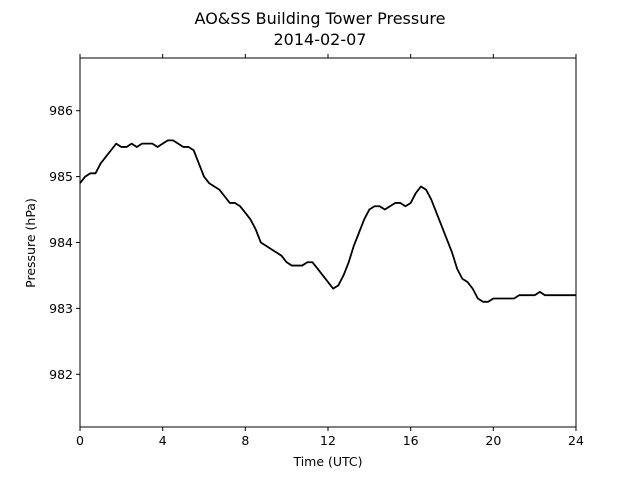 Image resolution: width=640 pixels, height=480 pixels. What do you see at coordinates (30, 243) in the screenshot?
I see `y-axis-label: Pressure (hPa)` at bounding box center [30, 243].